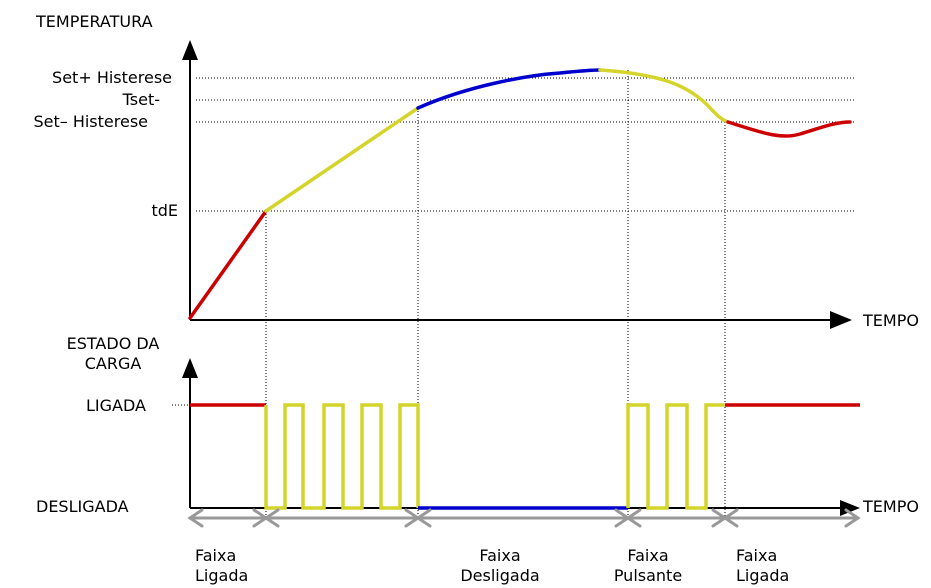 The height and width of the screenshot is (588, 931). I want to click on curve-pulsing-rise, so click(342, 159).